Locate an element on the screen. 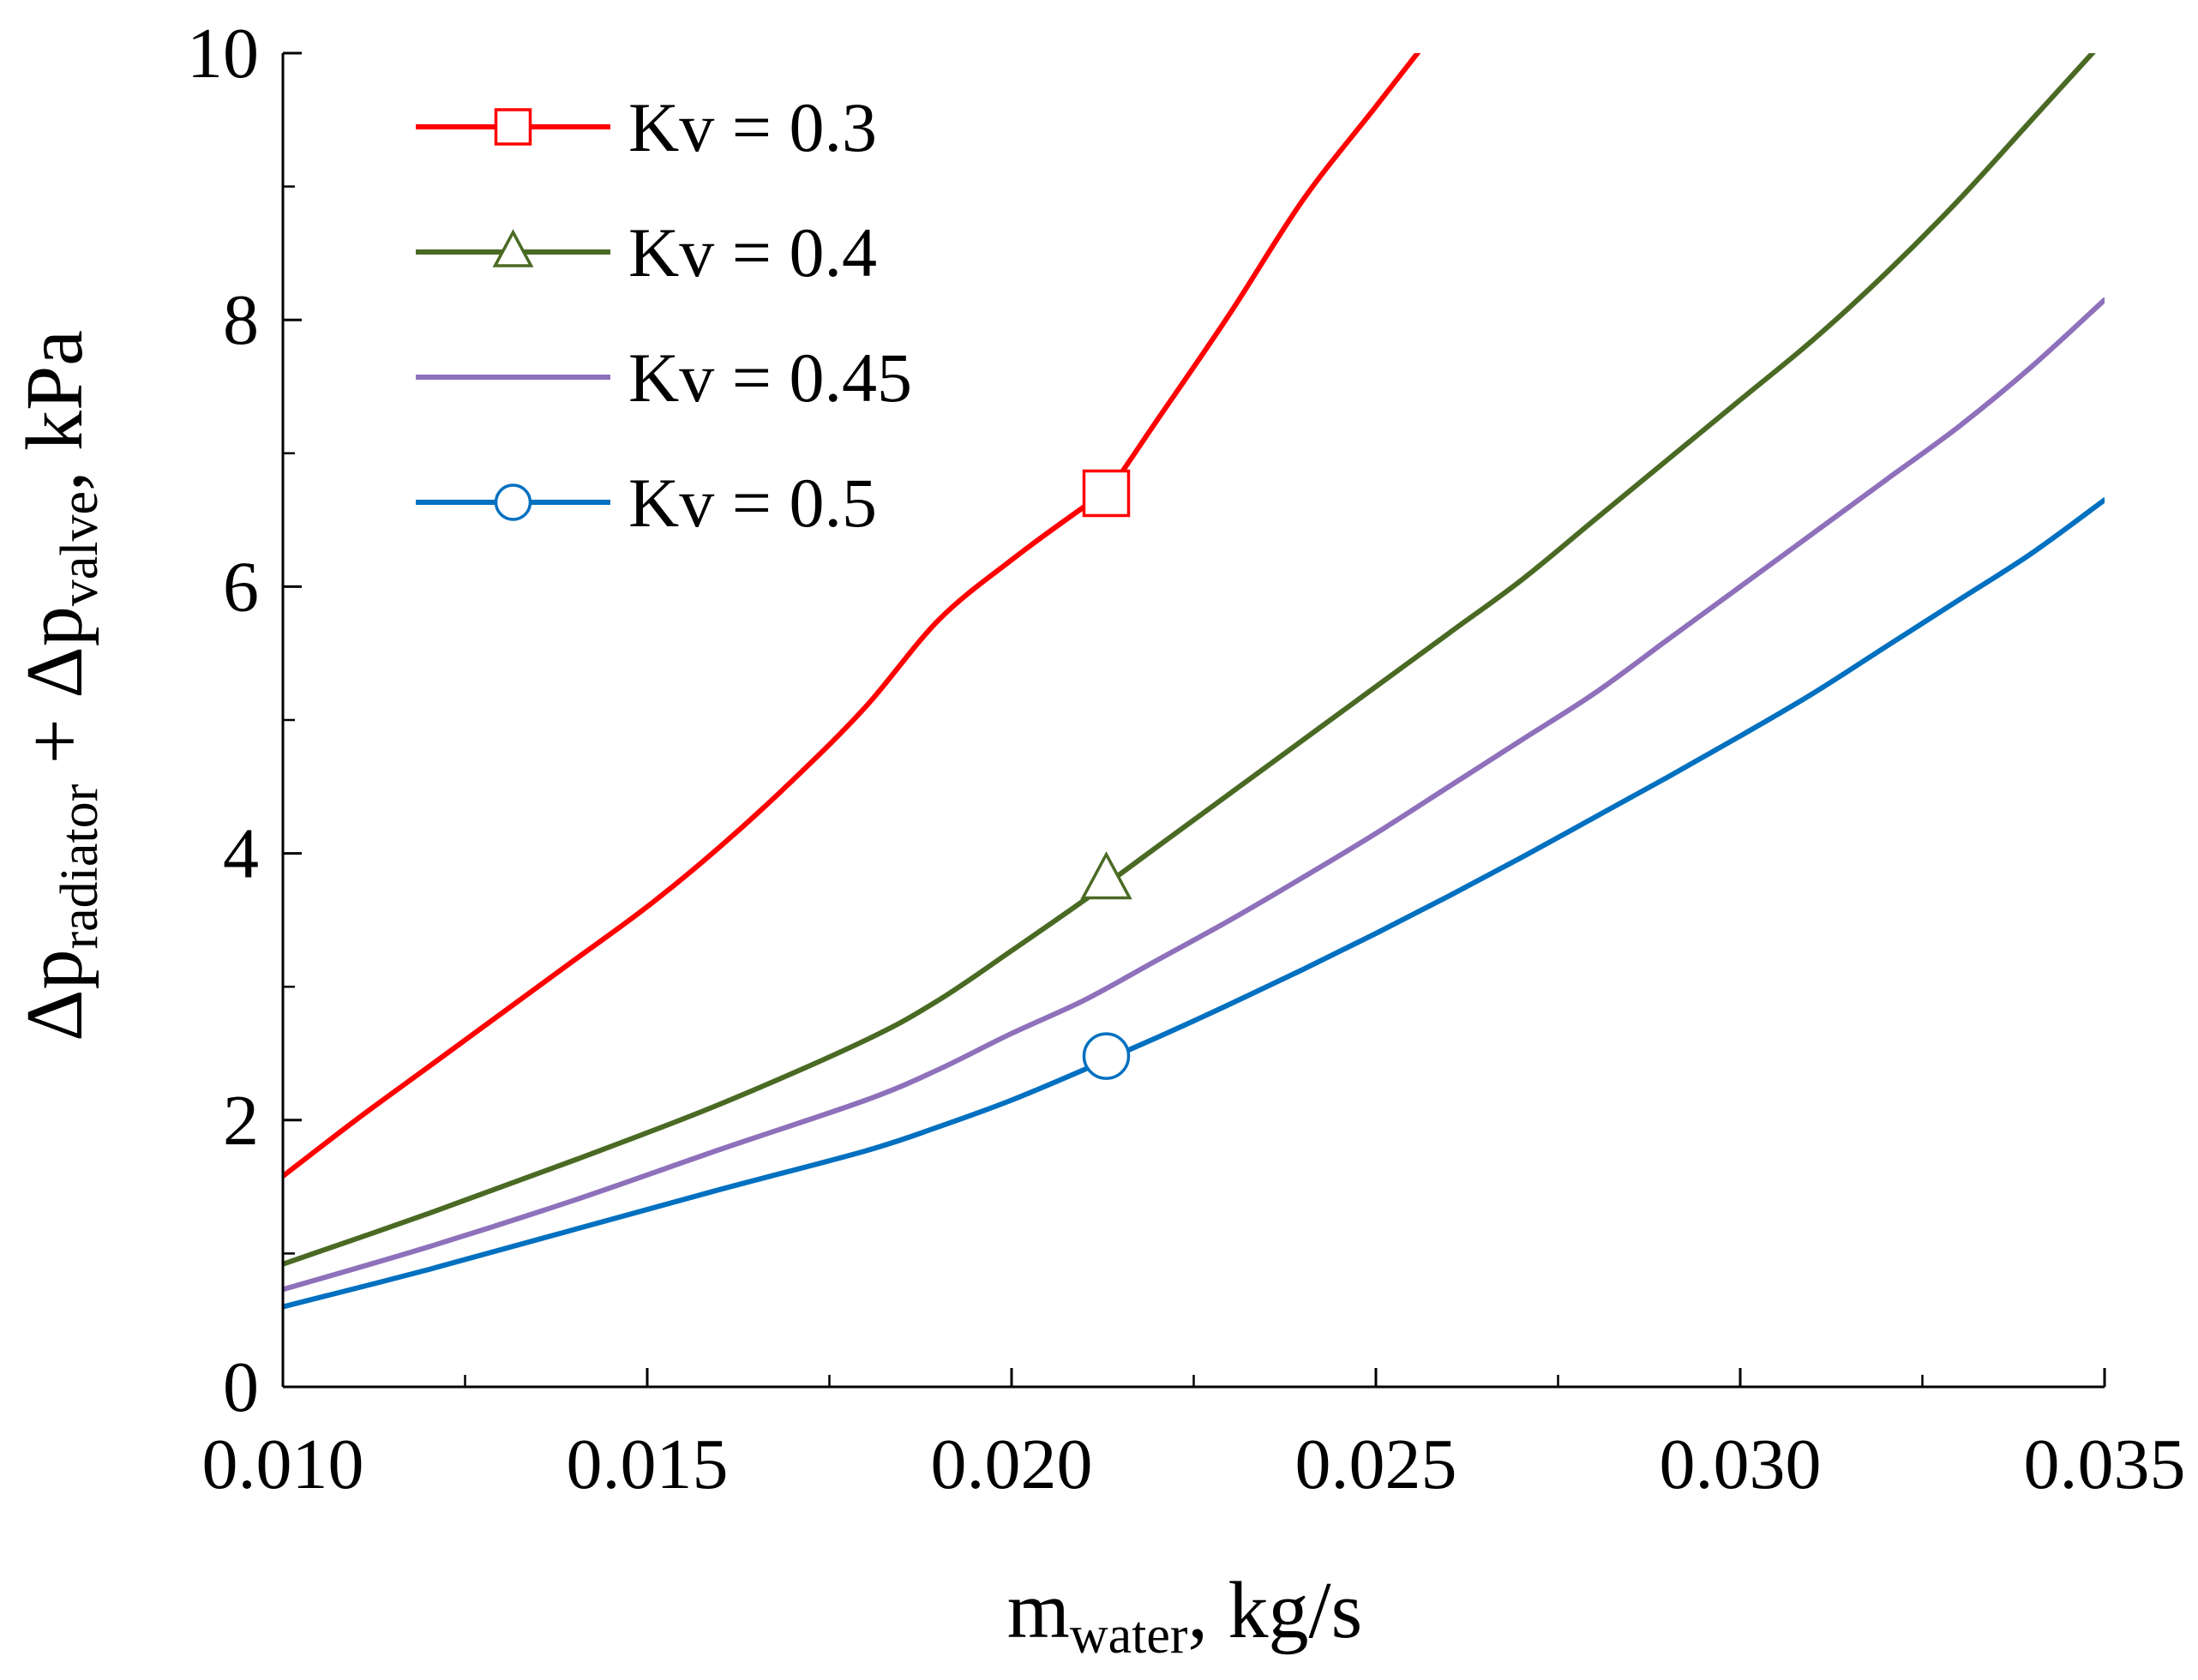 Image resolution: width=2198 pixels, height=1680 pixels. legend-label-3: Kv = 0.45 is located at coordinates (770, 378).